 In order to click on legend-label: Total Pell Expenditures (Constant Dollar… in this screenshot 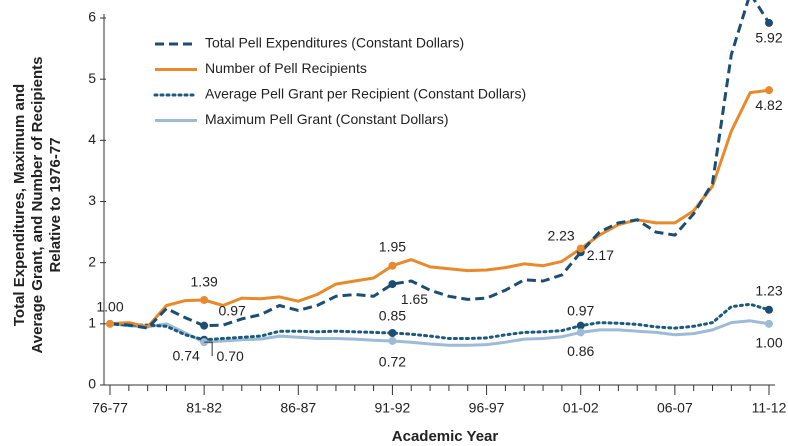, I will do `click(334, 43)`.